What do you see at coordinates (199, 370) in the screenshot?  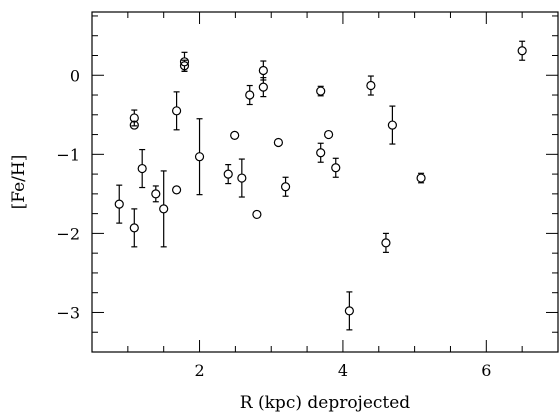 I see `x-tick-label: 2` at bounding box center [199, 370].